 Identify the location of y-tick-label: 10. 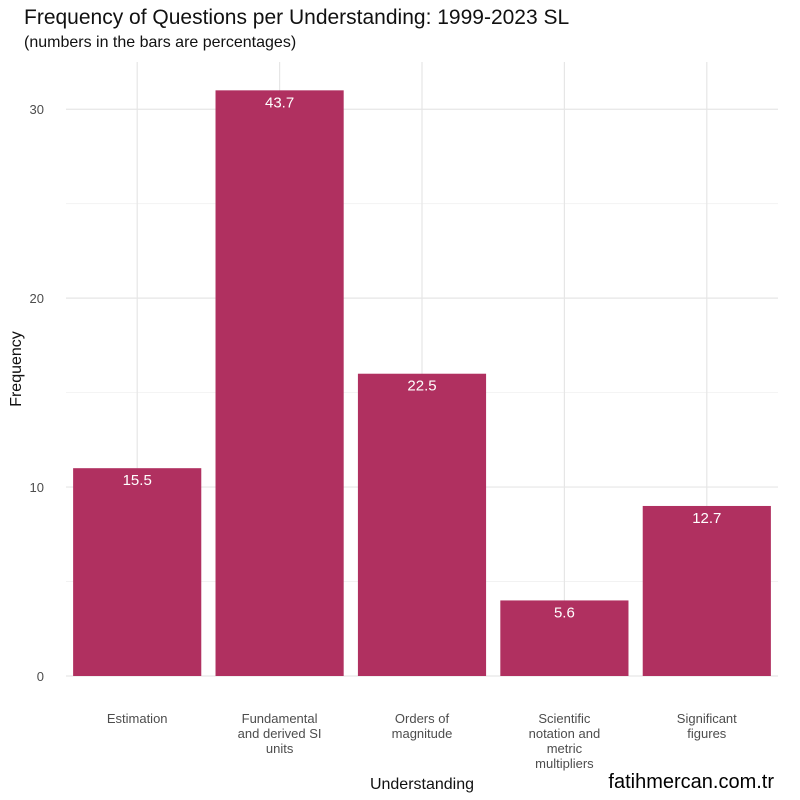
(37, 487).